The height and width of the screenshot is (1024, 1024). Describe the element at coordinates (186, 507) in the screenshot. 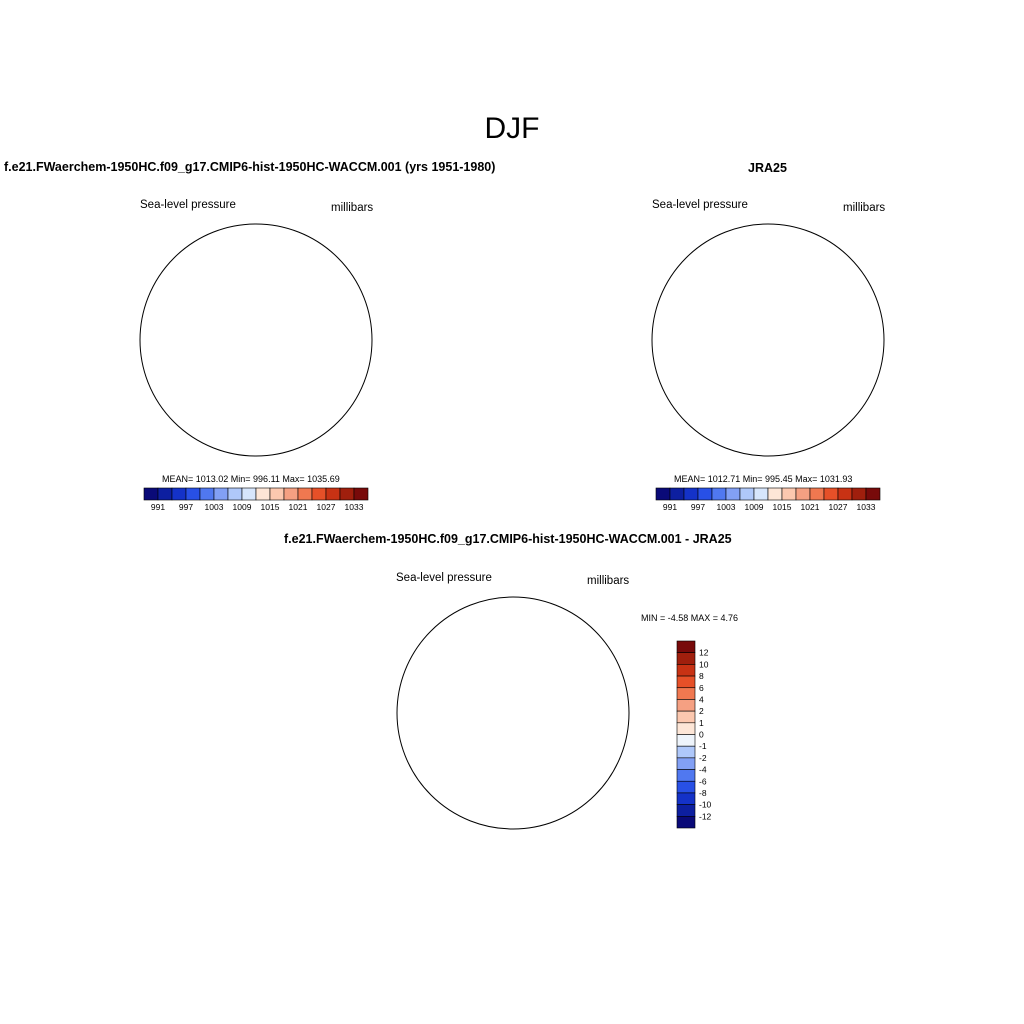

I see `model-colorbar-tick-label: 997` at that location.